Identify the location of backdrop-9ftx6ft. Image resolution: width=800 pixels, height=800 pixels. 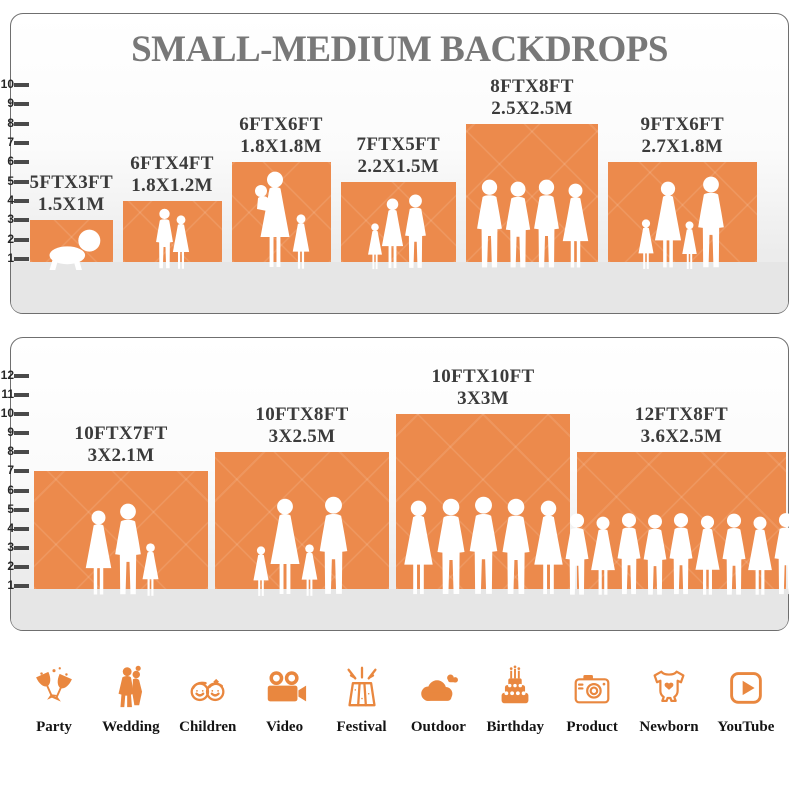
(682, 212).